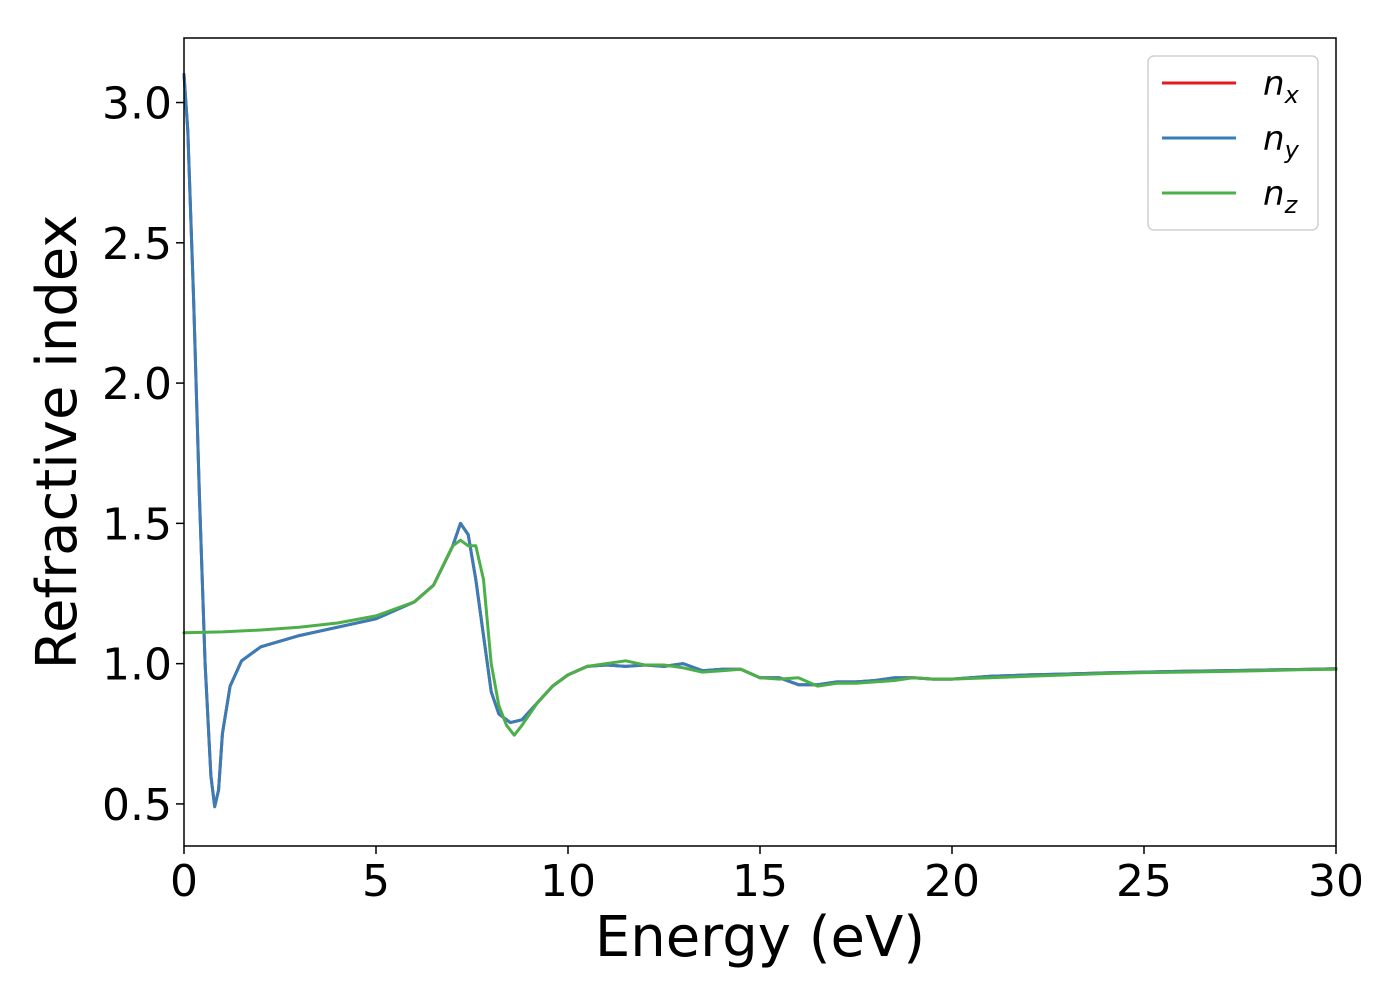 This screenshot has width=1400, height=1000. I want to click on x-axis-label: Energy (eV), so click(760, 937).